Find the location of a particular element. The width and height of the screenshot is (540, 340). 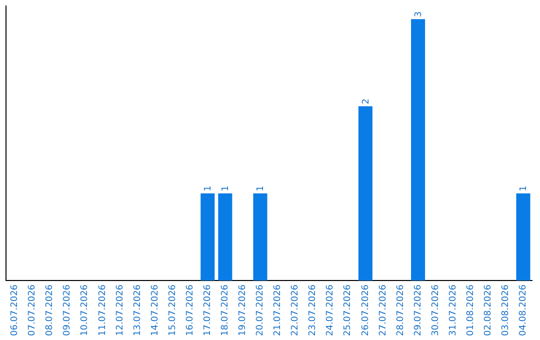

x-tick-label: 30.07.2026 is located at coordinates (435, 310).